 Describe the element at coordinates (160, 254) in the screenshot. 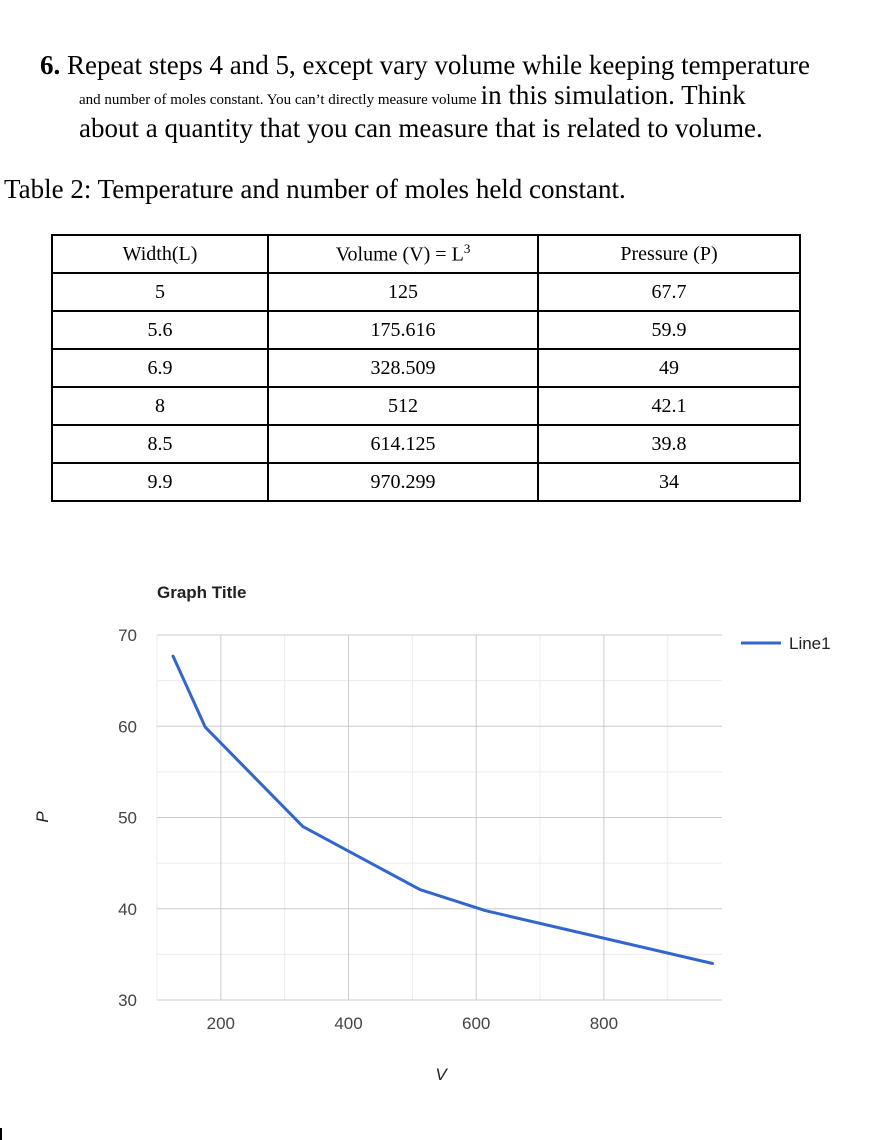

I see `header-width: Width(L)` at that location.